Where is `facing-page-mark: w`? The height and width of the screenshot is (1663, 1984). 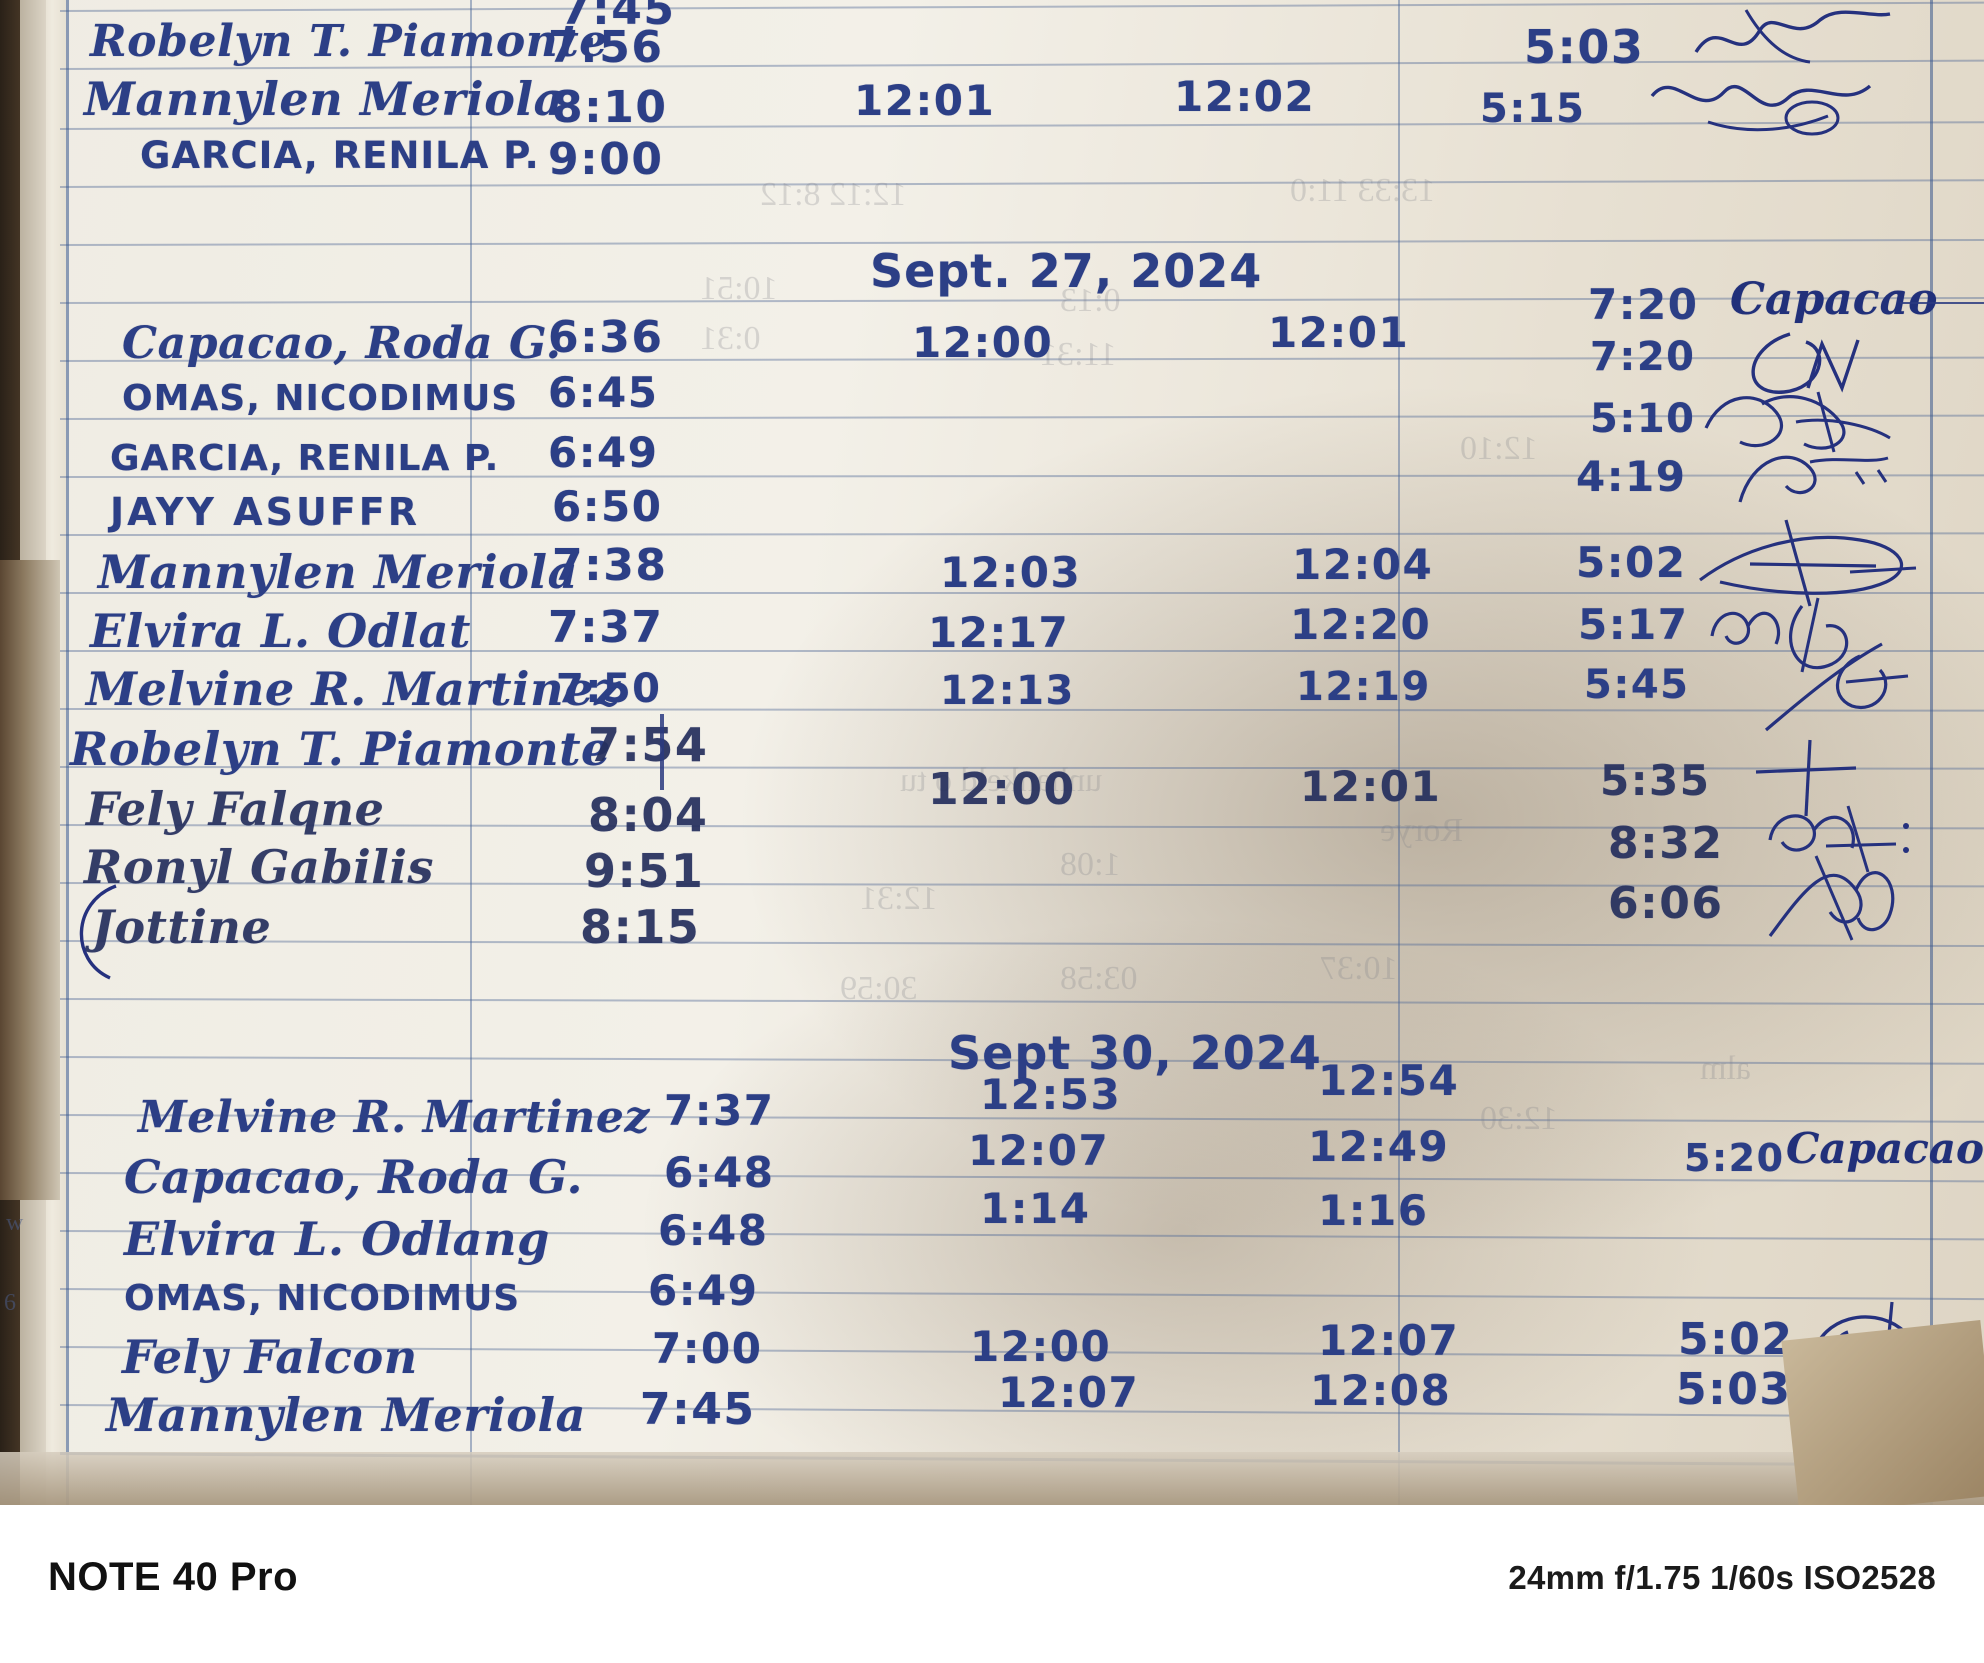
facing-page-mark: w is located at coordinates (15, 1223).